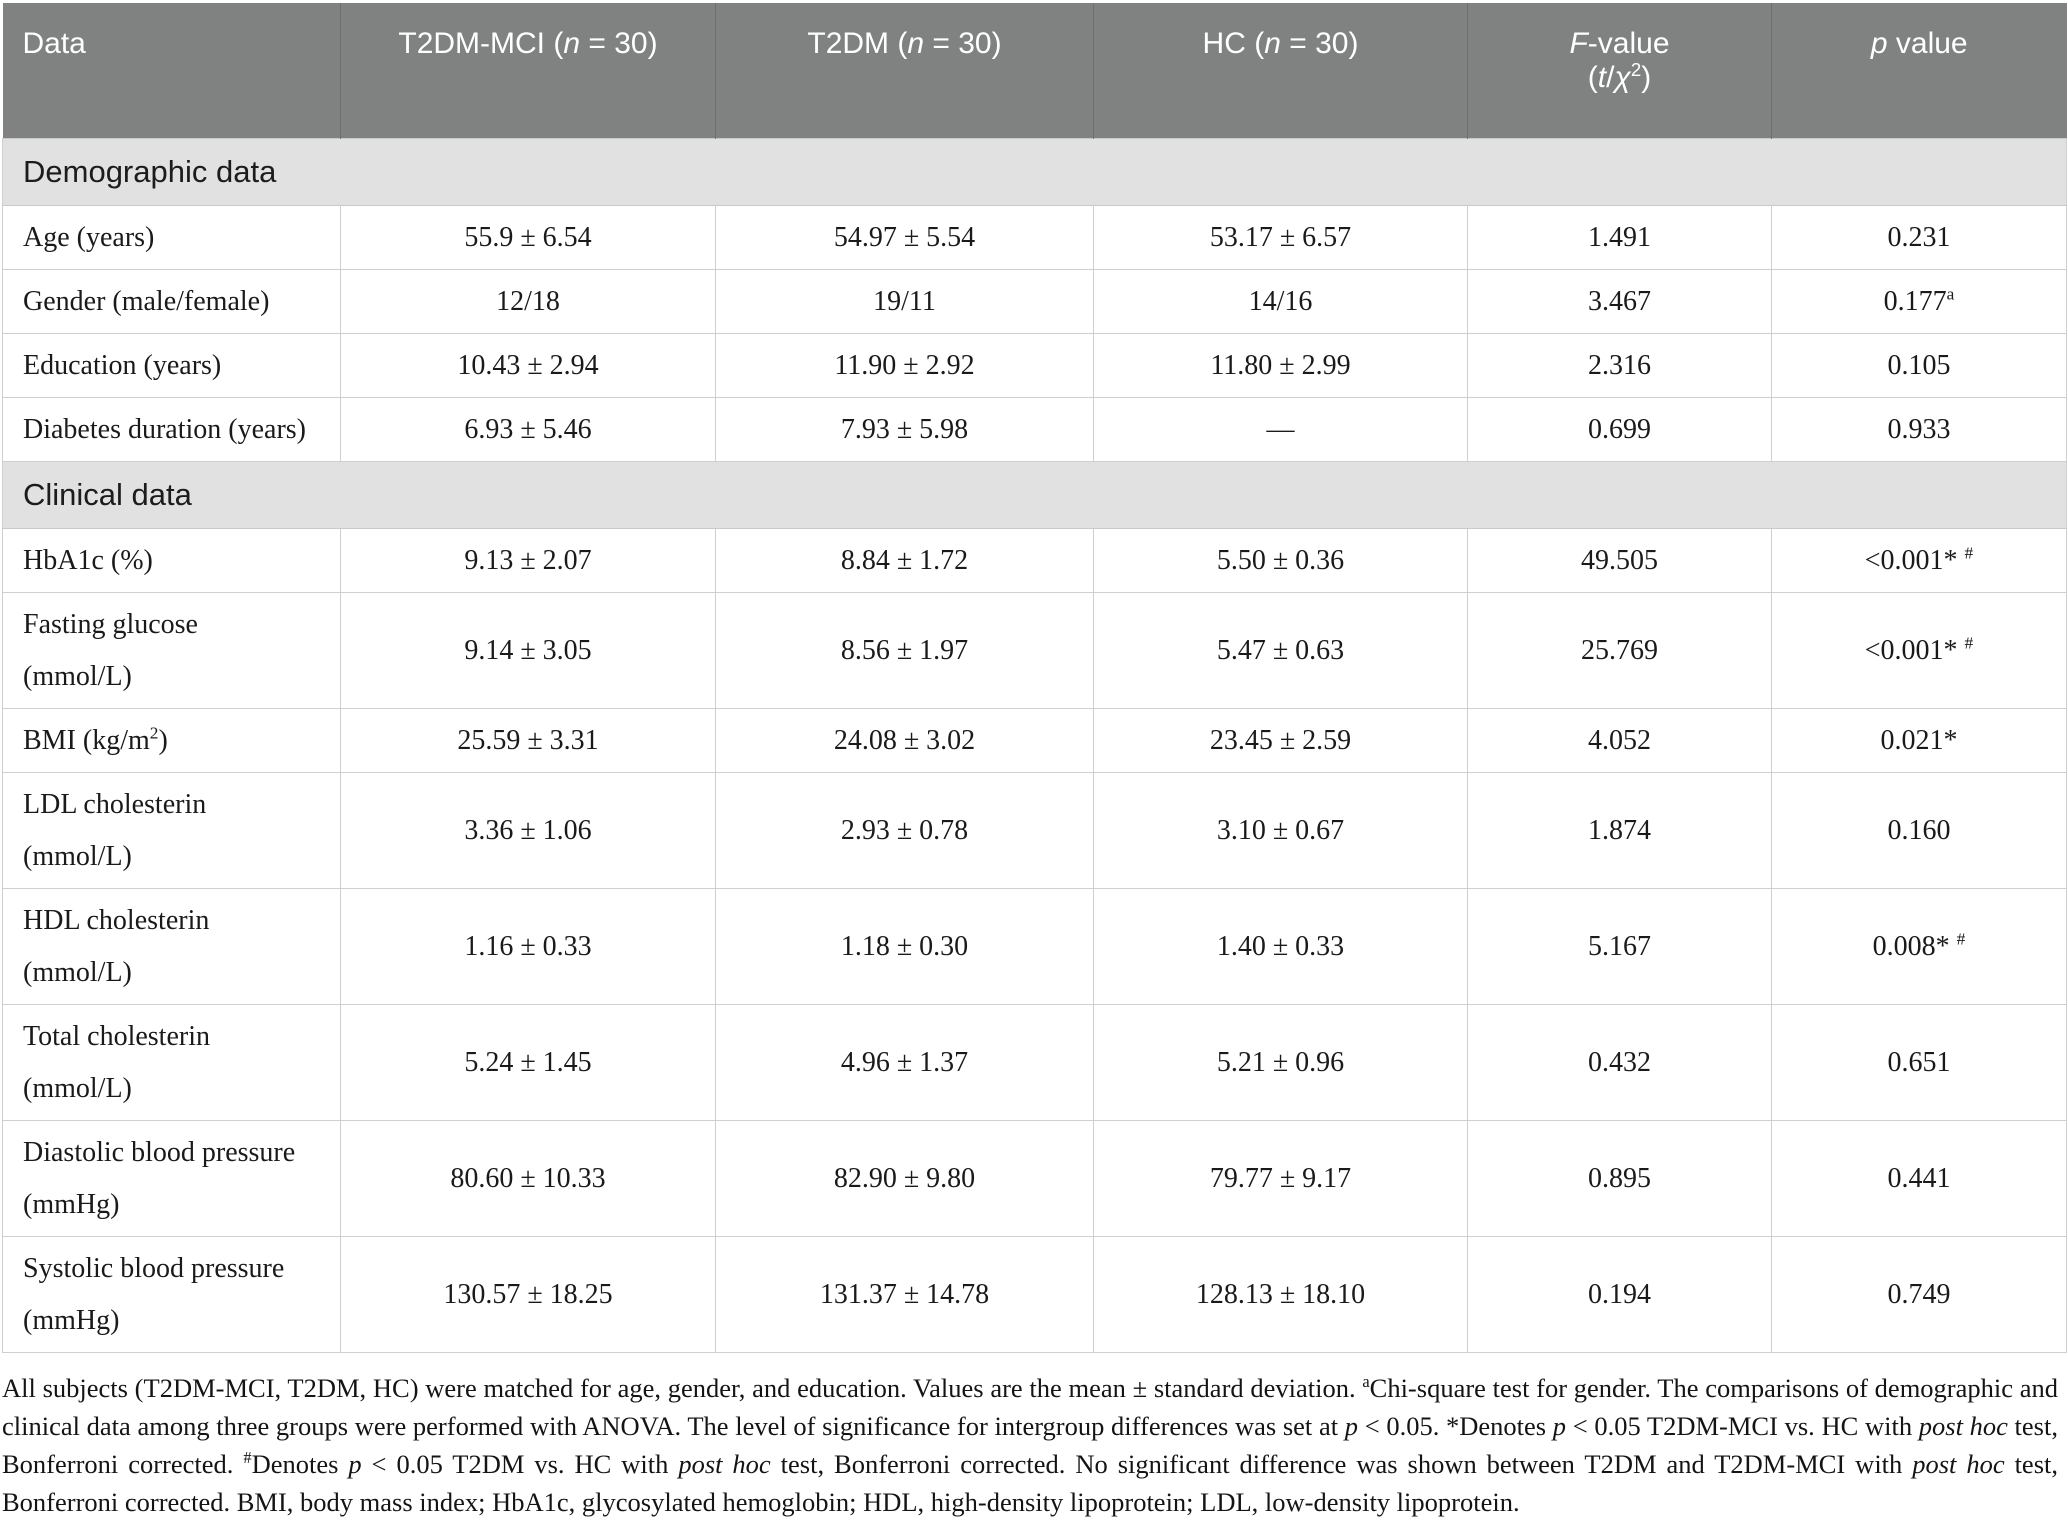  I want to click on data-cell: 0.231, so click(1919, 237).